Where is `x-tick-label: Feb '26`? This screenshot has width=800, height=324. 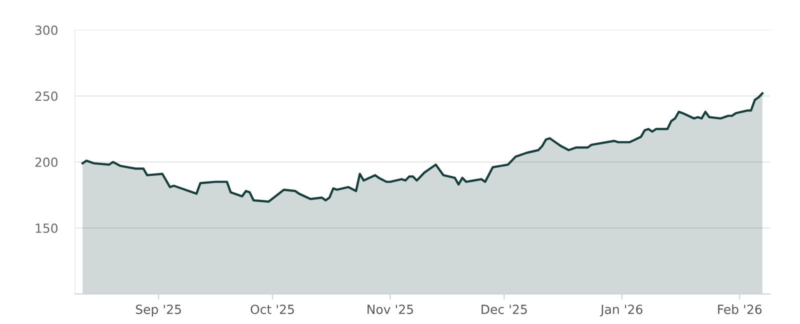 x-tick-label: Feb '26 is located at coordinates (740, 309).